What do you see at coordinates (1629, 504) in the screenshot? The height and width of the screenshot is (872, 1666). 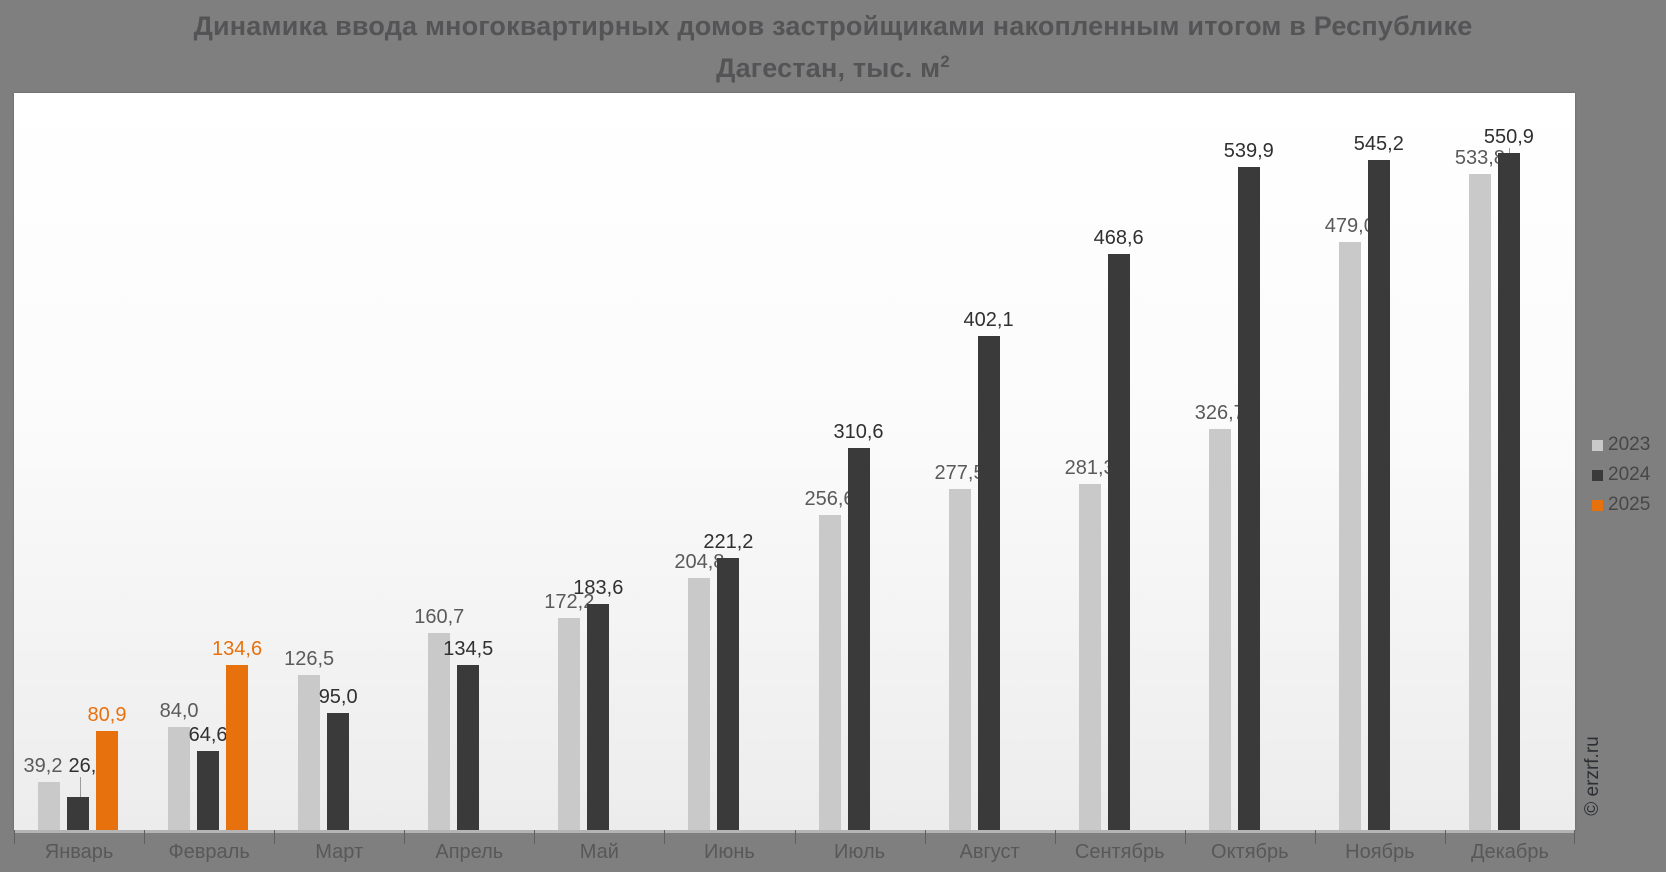 I see `legend-label-2025: 2025` at bounding box center [1629, 504].